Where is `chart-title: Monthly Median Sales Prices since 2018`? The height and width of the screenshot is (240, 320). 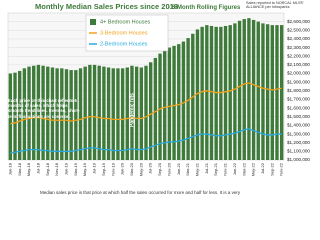
chart-title: Monthly Median Sales Prices since 2018 is located at coordinates (106, 6).